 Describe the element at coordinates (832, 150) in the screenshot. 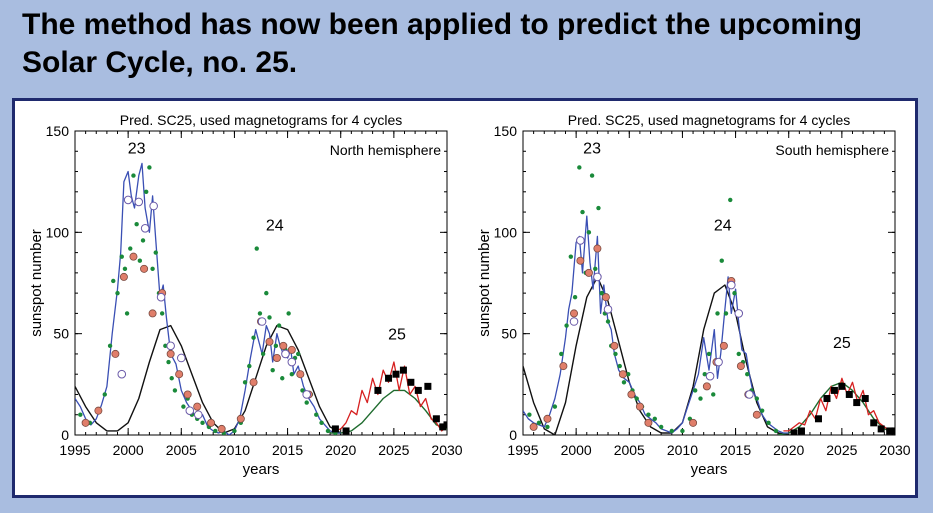

I see `hemisphere-label: South hemisphere` at that location.